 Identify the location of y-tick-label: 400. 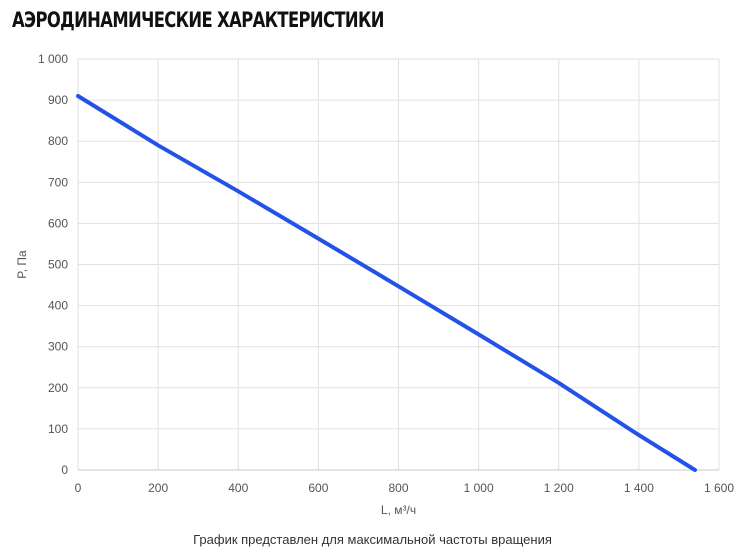
(58, 306).